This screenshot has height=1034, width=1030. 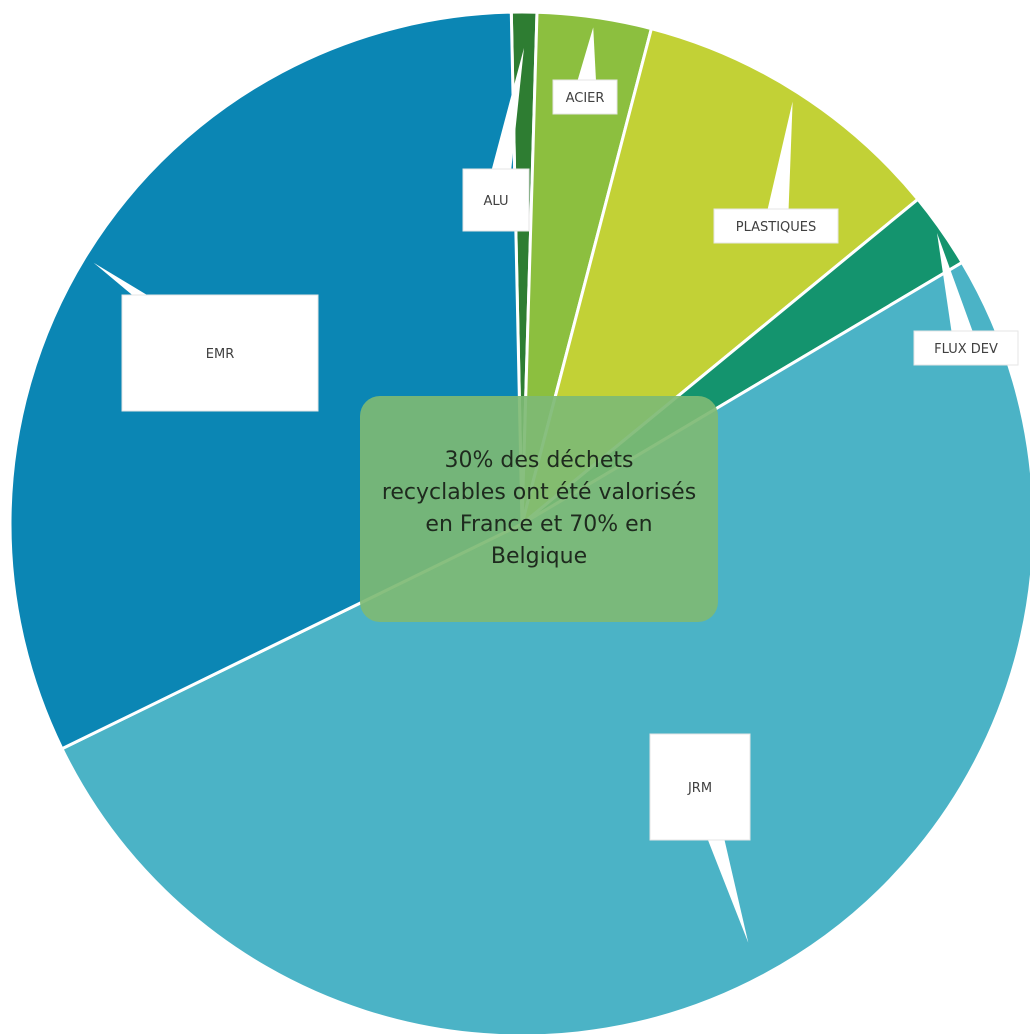 I want to click on slice-label-emr: EMR, so click(x=220, y=354).